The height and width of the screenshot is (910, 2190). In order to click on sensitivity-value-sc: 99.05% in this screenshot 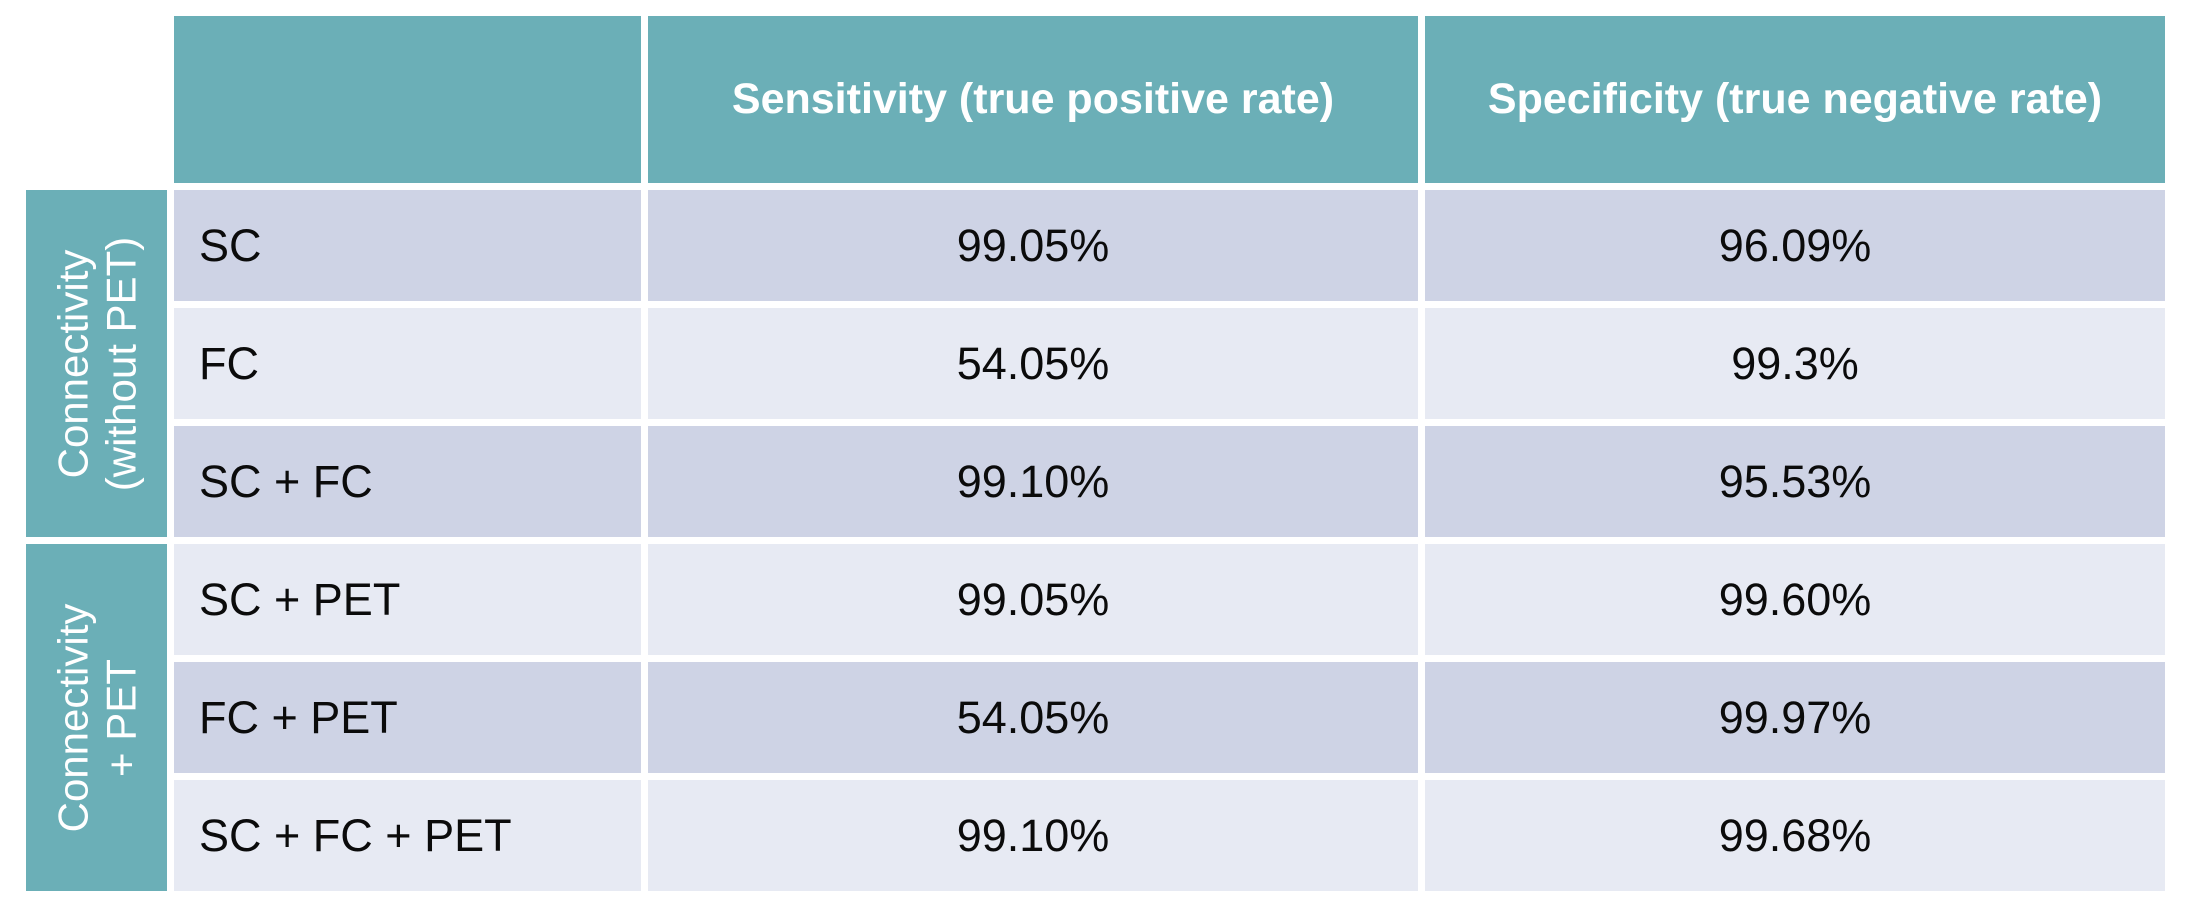, I will do `click(1033, 245)`.